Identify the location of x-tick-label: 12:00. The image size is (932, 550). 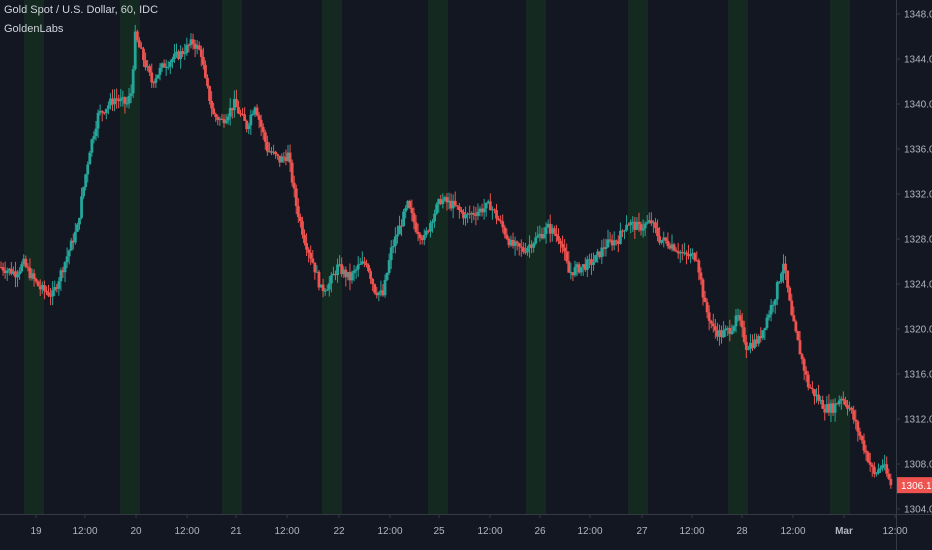
(589, 531).